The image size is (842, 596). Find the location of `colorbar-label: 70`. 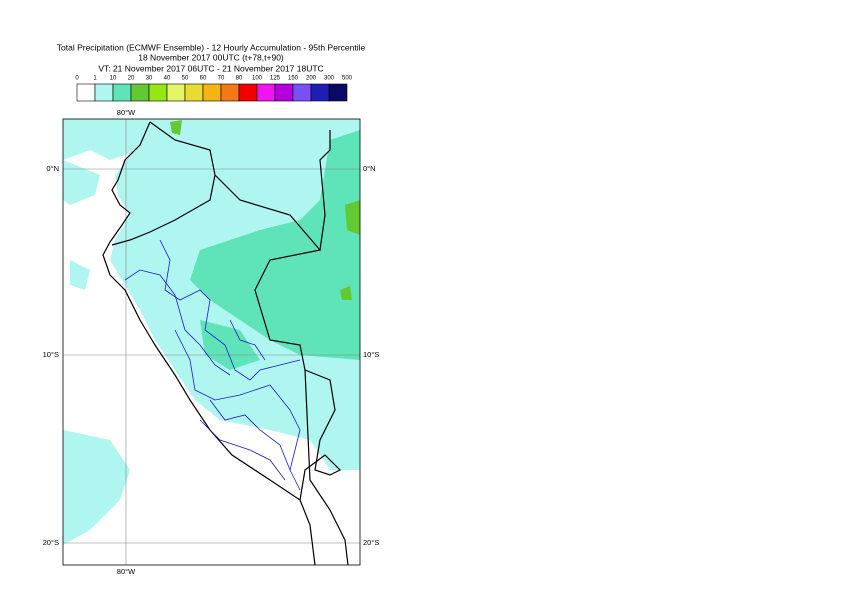

colorbar-label: 70 is located at coordinates (221, 79).